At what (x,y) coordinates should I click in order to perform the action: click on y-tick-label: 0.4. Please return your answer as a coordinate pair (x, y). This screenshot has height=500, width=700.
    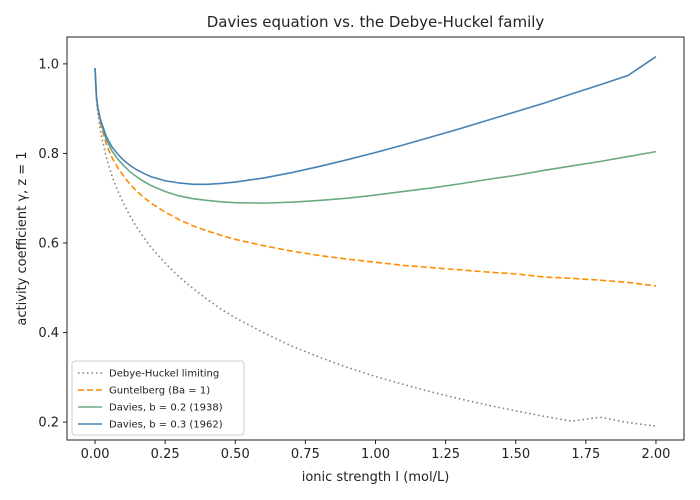
    Looking at the image, I should click on (48, 333).